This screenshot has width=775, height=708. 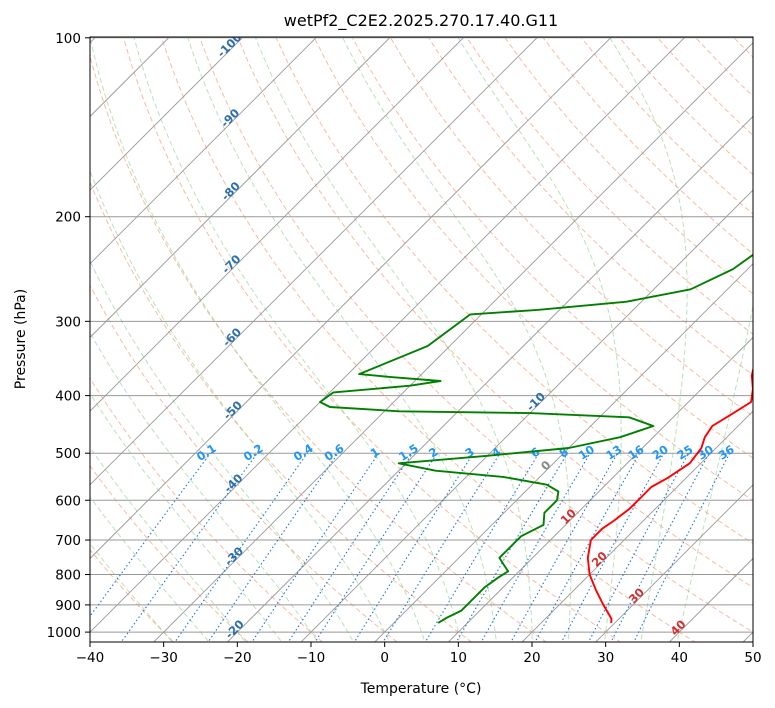 I want to click on x-tick-label: −30, so click(x=163, y=658).